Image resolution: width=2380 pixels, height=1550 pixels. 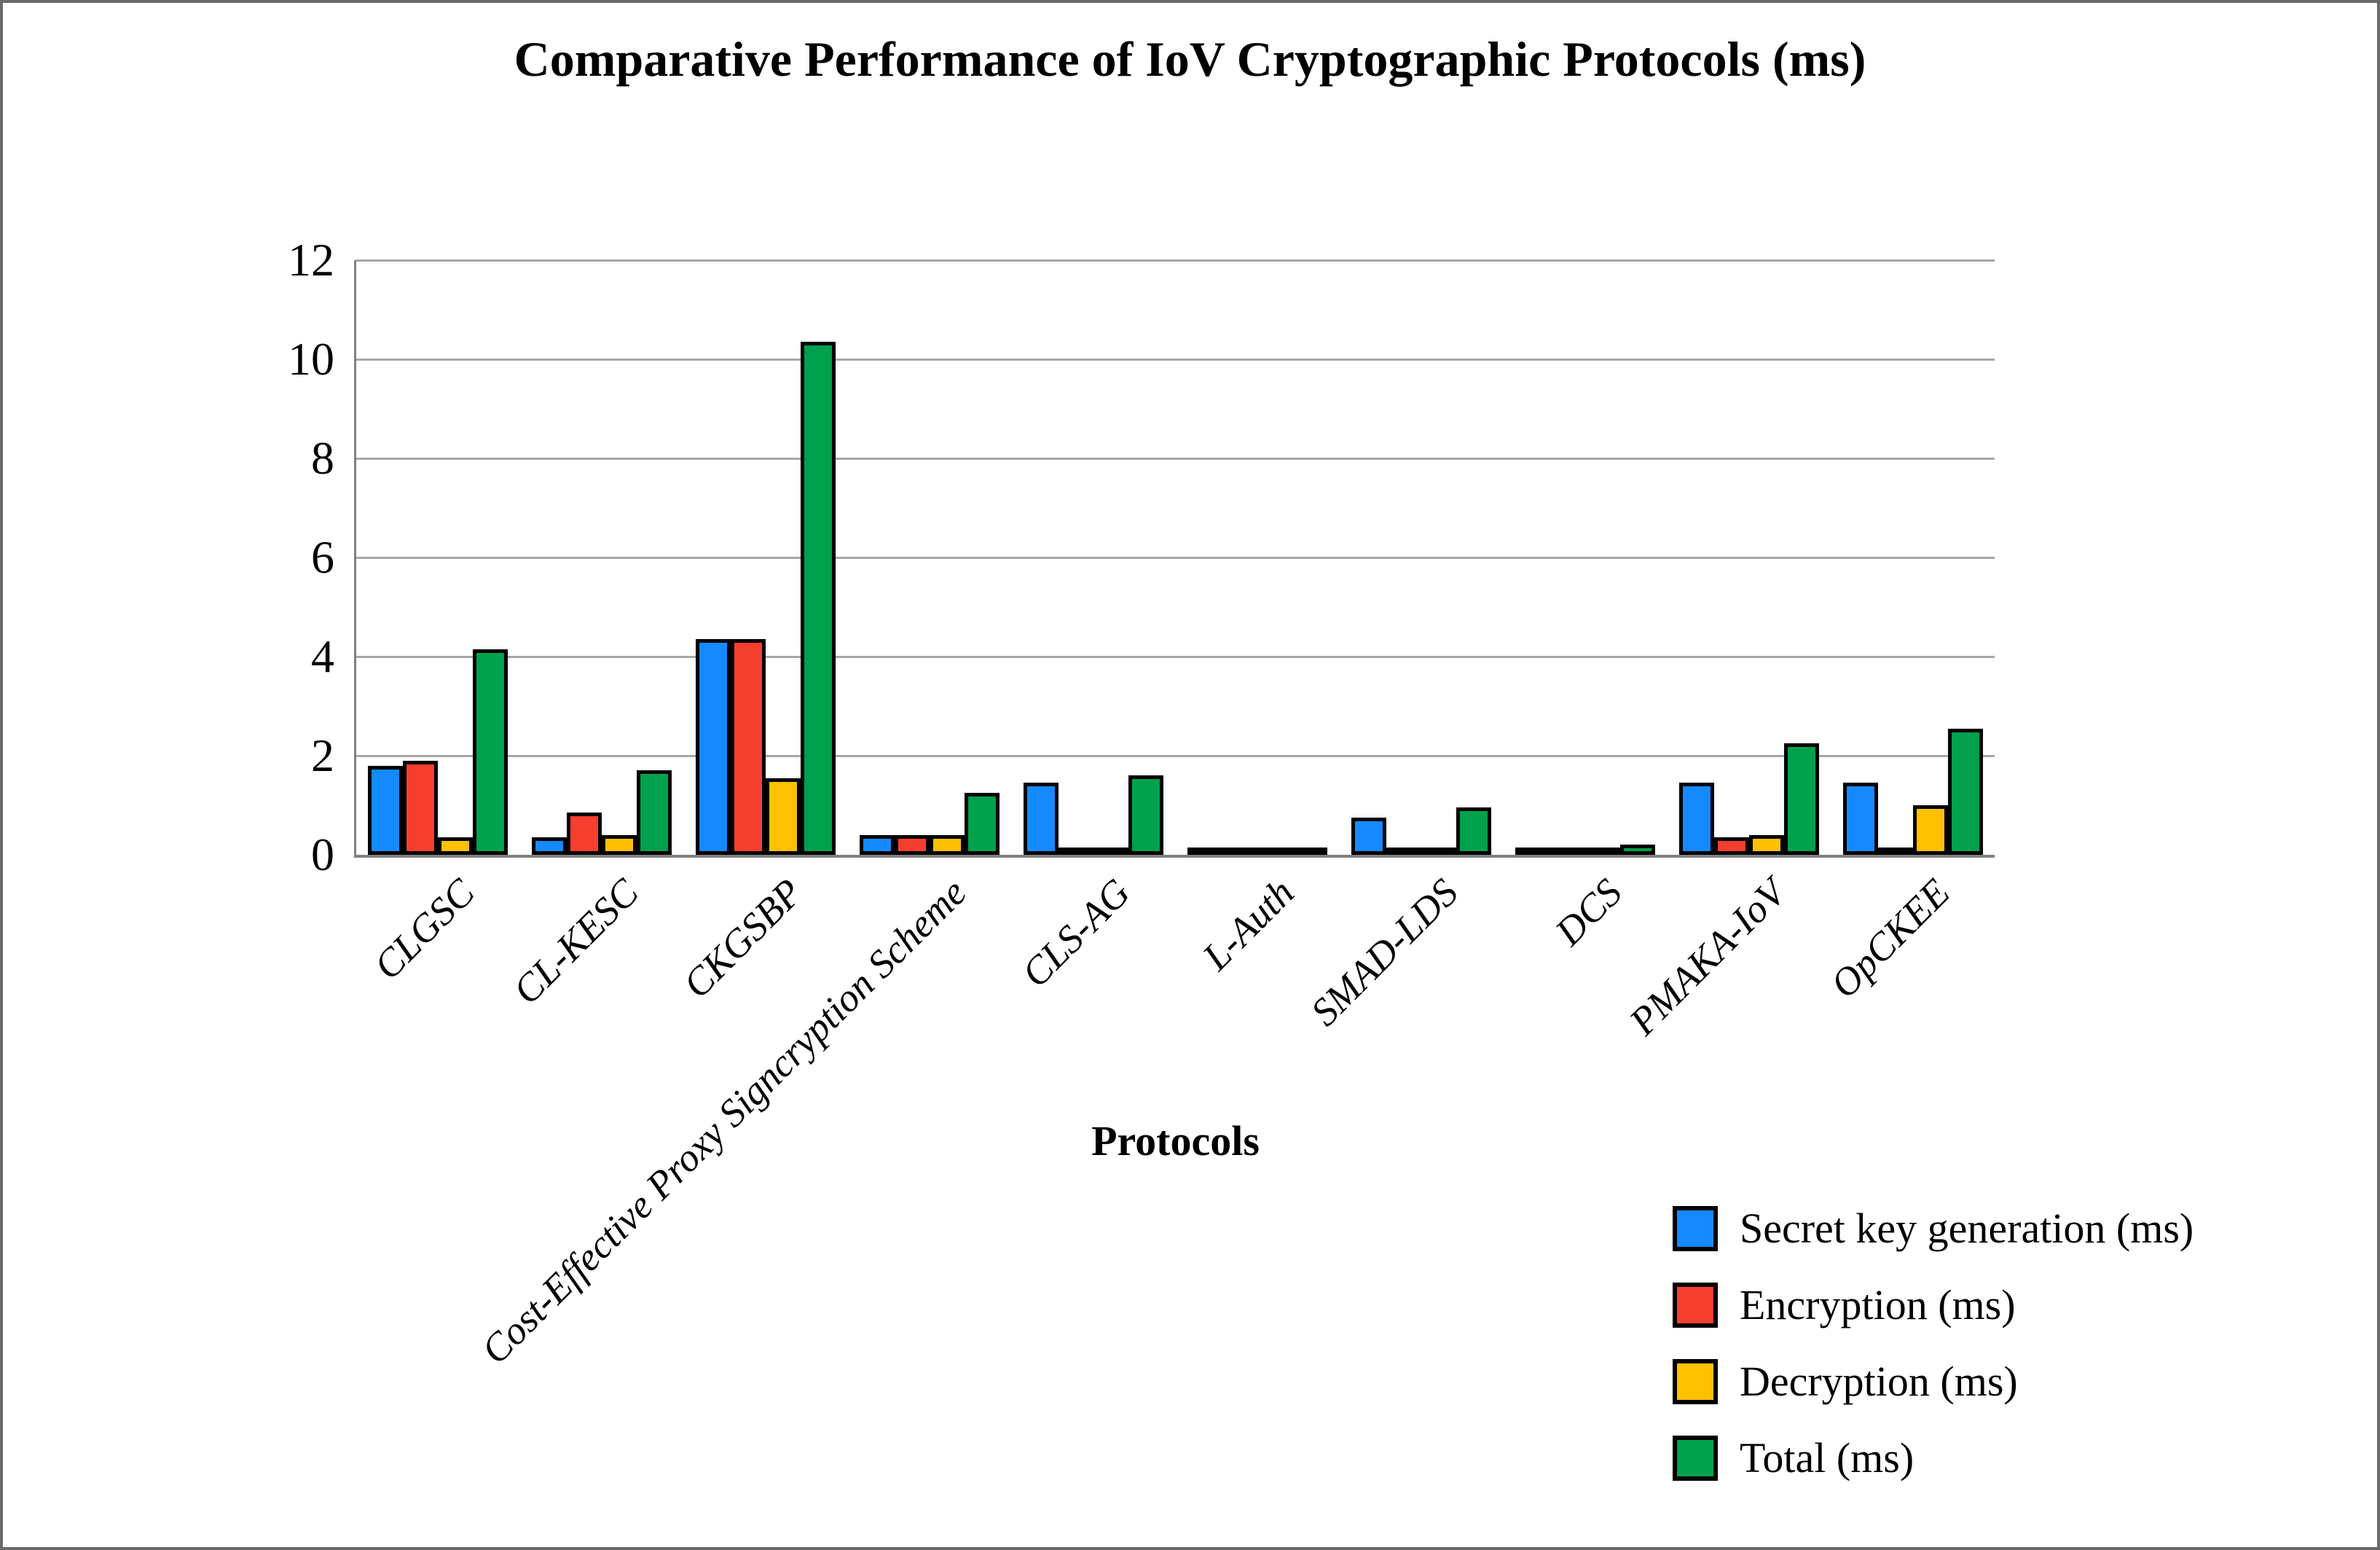 What do you see at coordinates (1248, 924) in the screenshot?
I see `x-tick-label-L-Auth: L-Auth` at bounding box center [1248, 924].